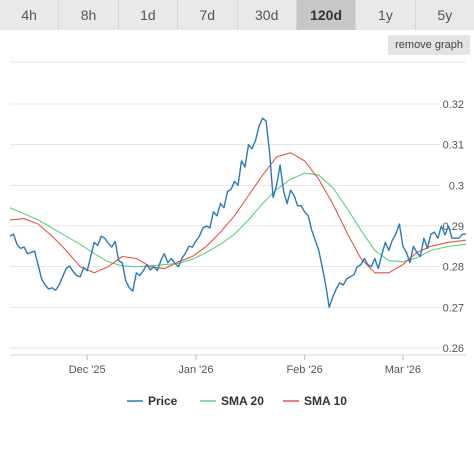 The image size is (474, 455). I want to click on timeframe-tabs: 4h 8h 1d 7d 30d 120d 1y 5y, so click(237, 15).